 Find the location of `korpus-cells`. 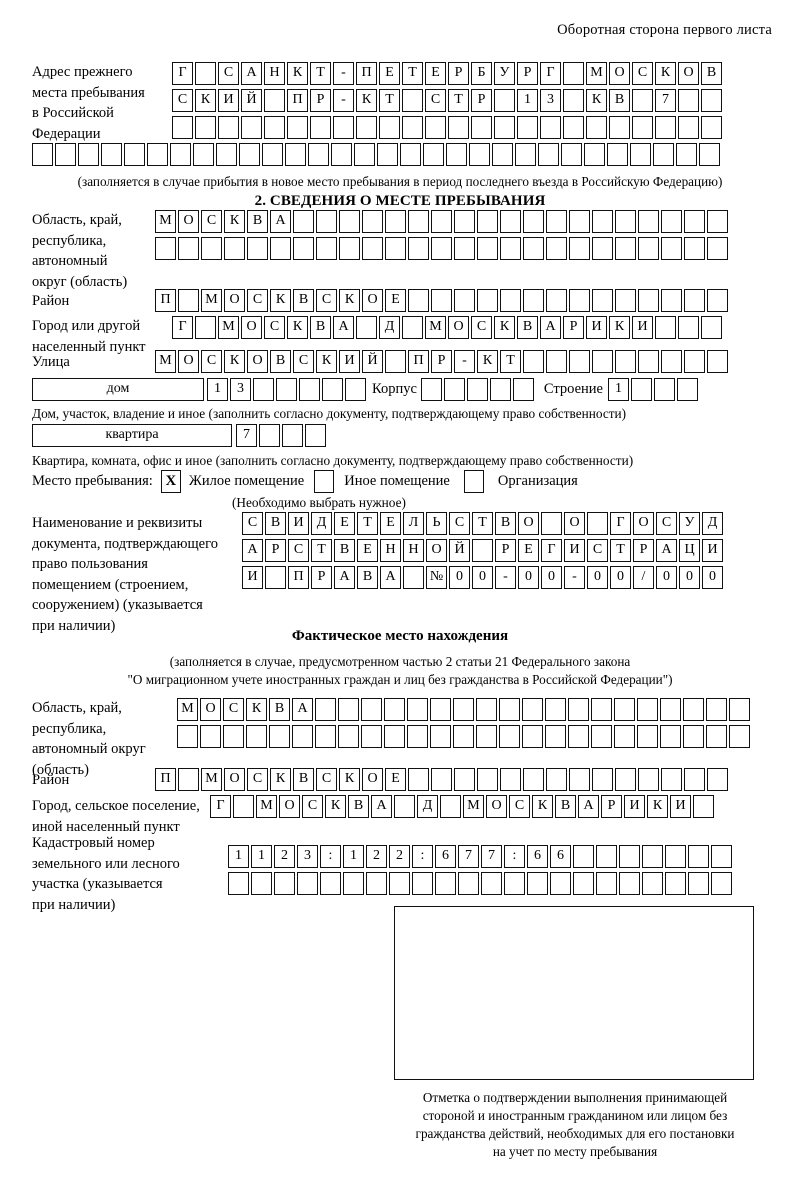

korpus-cells is located at coordinates (477, 389).